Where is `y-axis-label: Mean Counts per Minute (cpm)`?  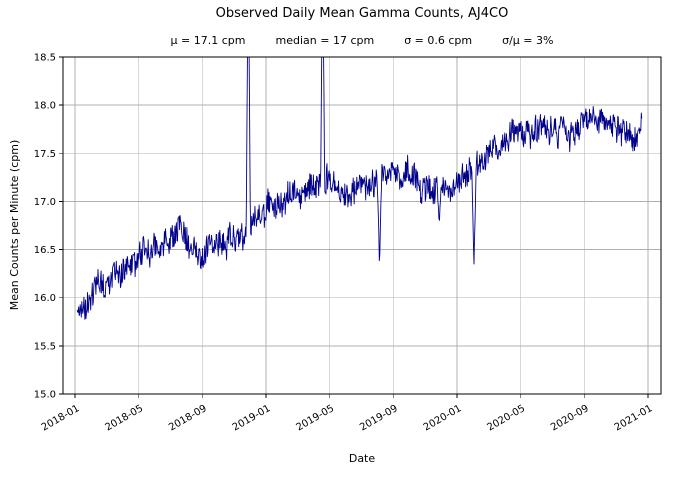 y-axis-label: Mean Counts per Minute (cpm) is located at coordinates (14, 225).